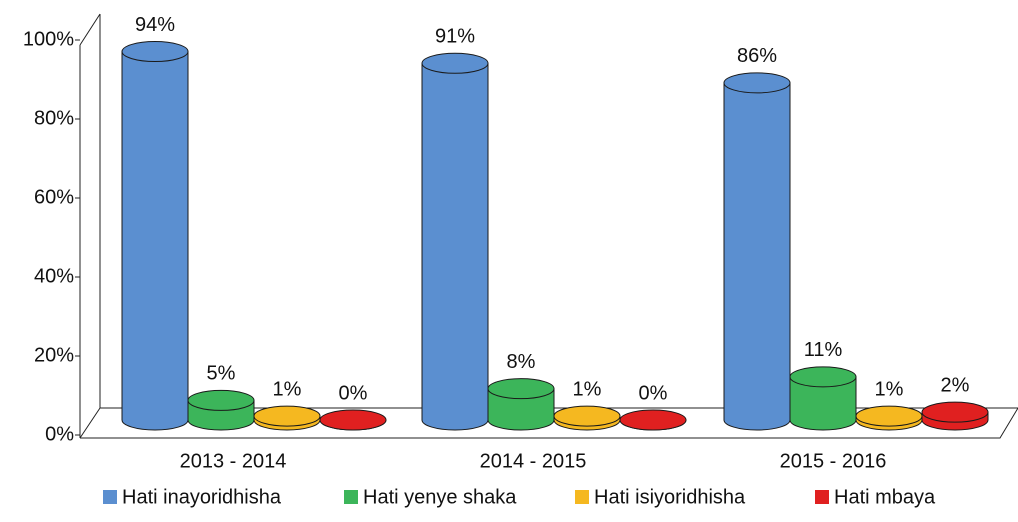 Image resolution: width=1018 pixels, height=522 pixels. What do you see at coordinates (155, 25) in the screenshot?
I see `value-label: 94%` at bounding box center [155, 25].